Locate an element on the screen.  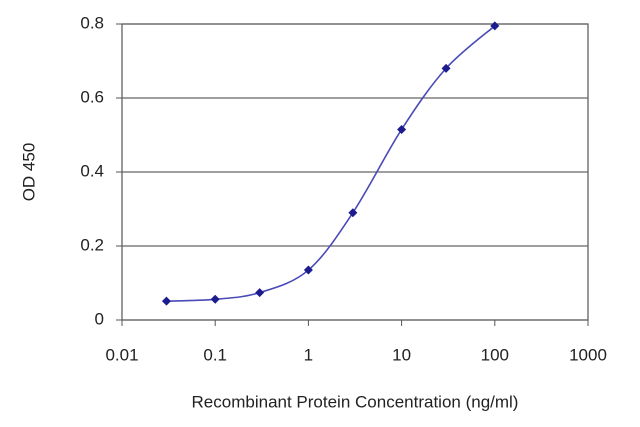
y-tick-label: 0 is located at coordinates (99, 318).